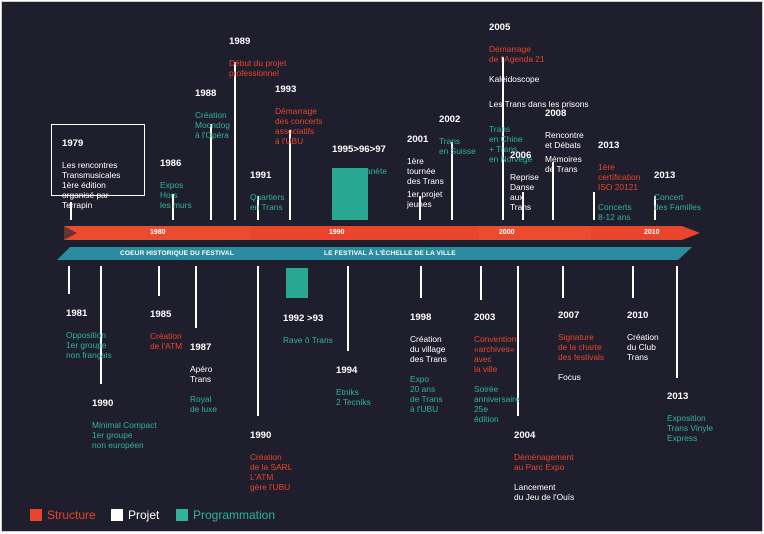  Describe the element at coordinates (690, 428) in the screenshot. I see `event-text: Exposition Trans Vinyle Express` at that location.